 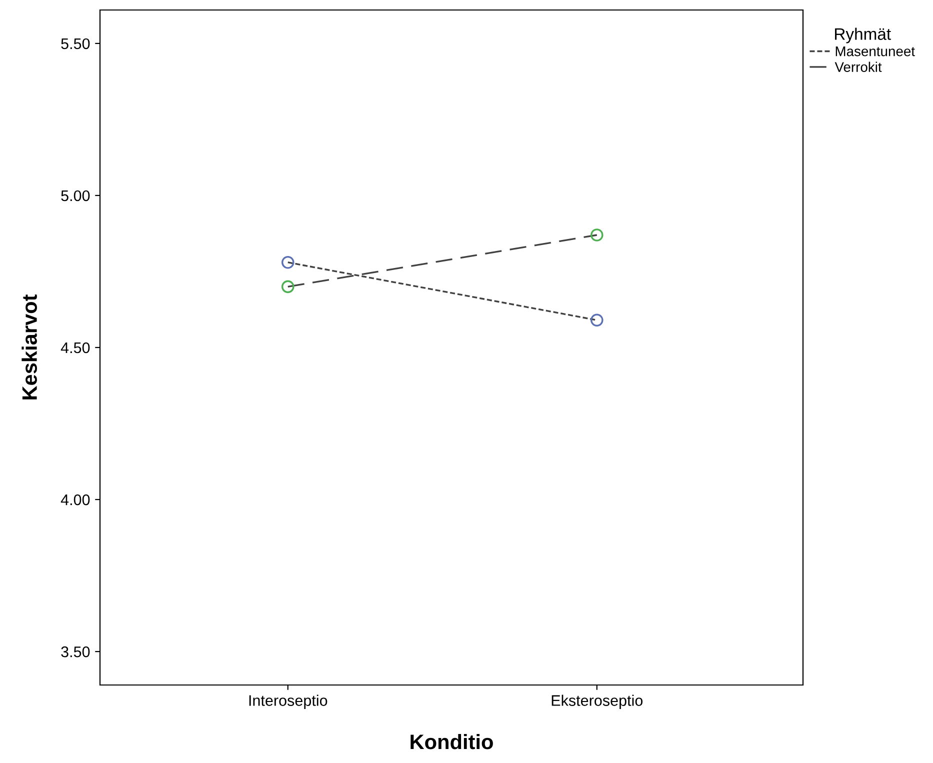 What do you see at coordinates (75, 44) in the screenshot?
I see `y-tick-label: 5.50` at bounding box center [75, 44].